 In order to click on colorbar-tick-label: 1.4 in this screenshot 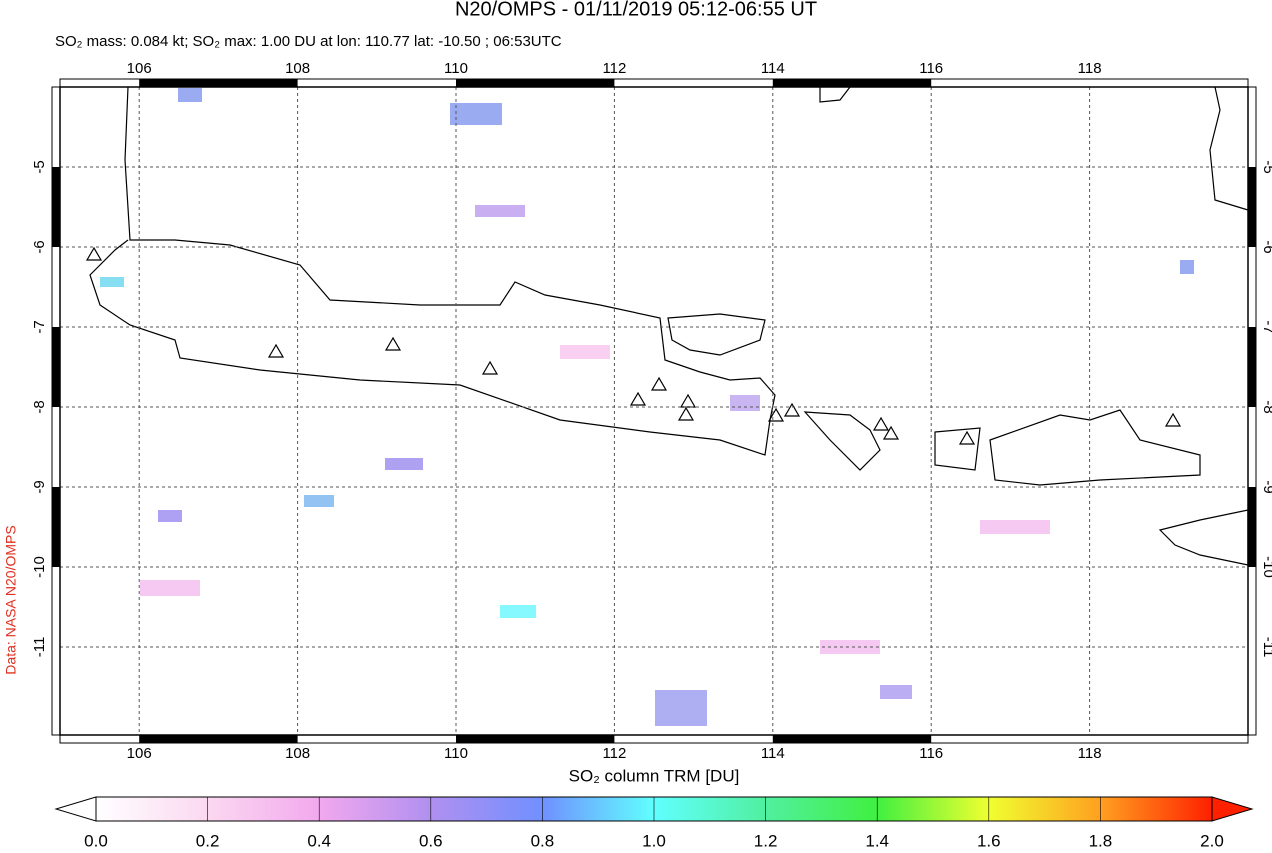, I will do `click(877, 840)`.